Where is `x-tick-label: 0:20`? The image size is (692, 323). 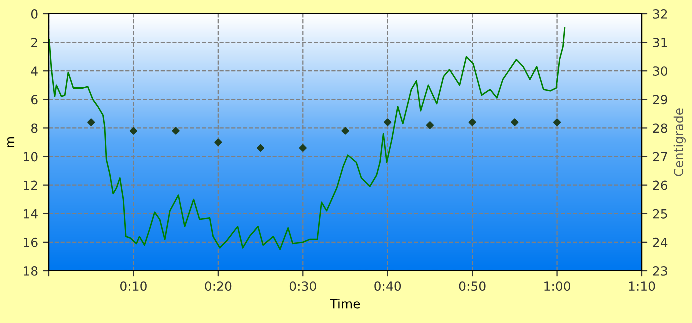 x-tick-label: 0:20 is located at coordinates (218, 287).